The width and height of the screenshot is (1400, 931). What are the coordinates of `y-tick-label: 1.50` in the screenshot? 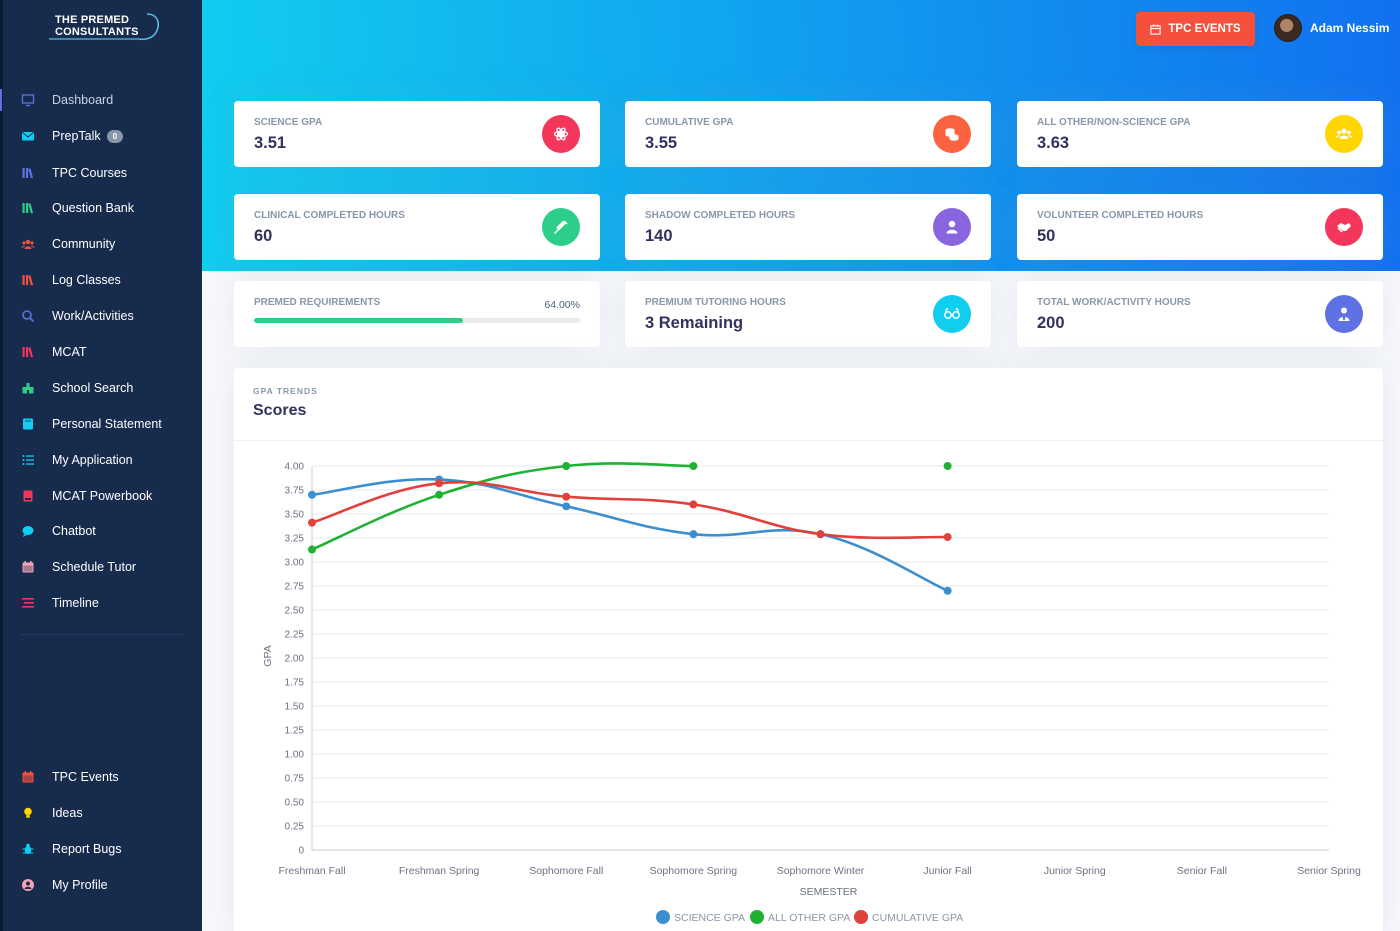 It's located at (295, 707).